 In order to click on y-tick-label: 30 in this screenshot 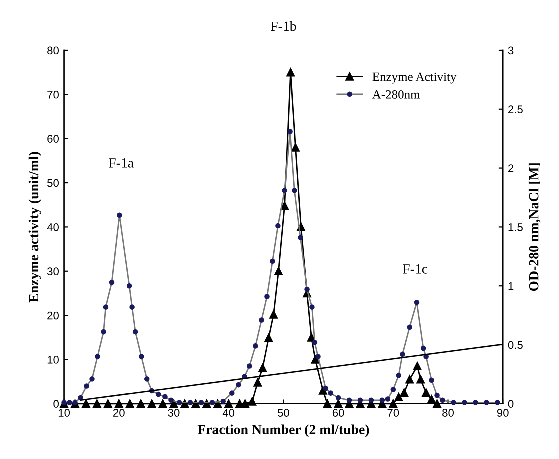, I will do `click(53, 272)`.